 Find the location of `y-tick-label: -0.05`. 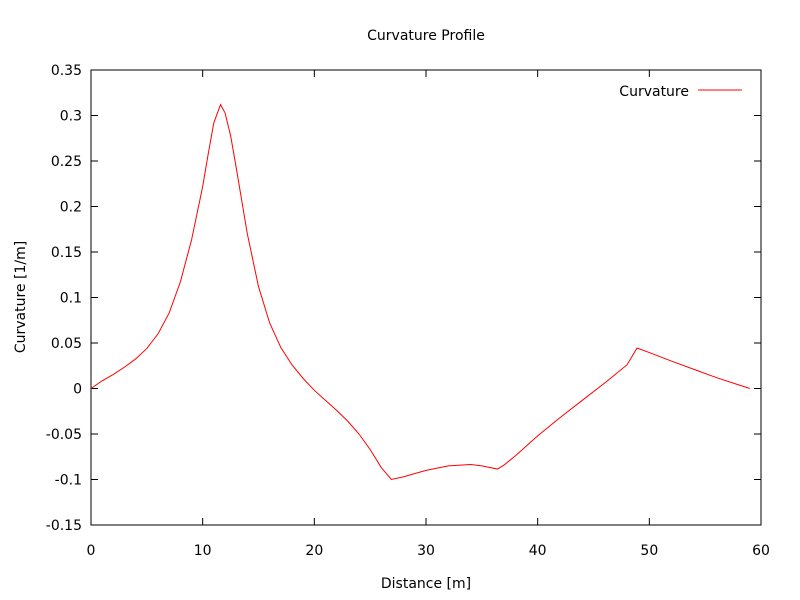

y-tick-label: -0.05 is located at coordinates (64, 435).